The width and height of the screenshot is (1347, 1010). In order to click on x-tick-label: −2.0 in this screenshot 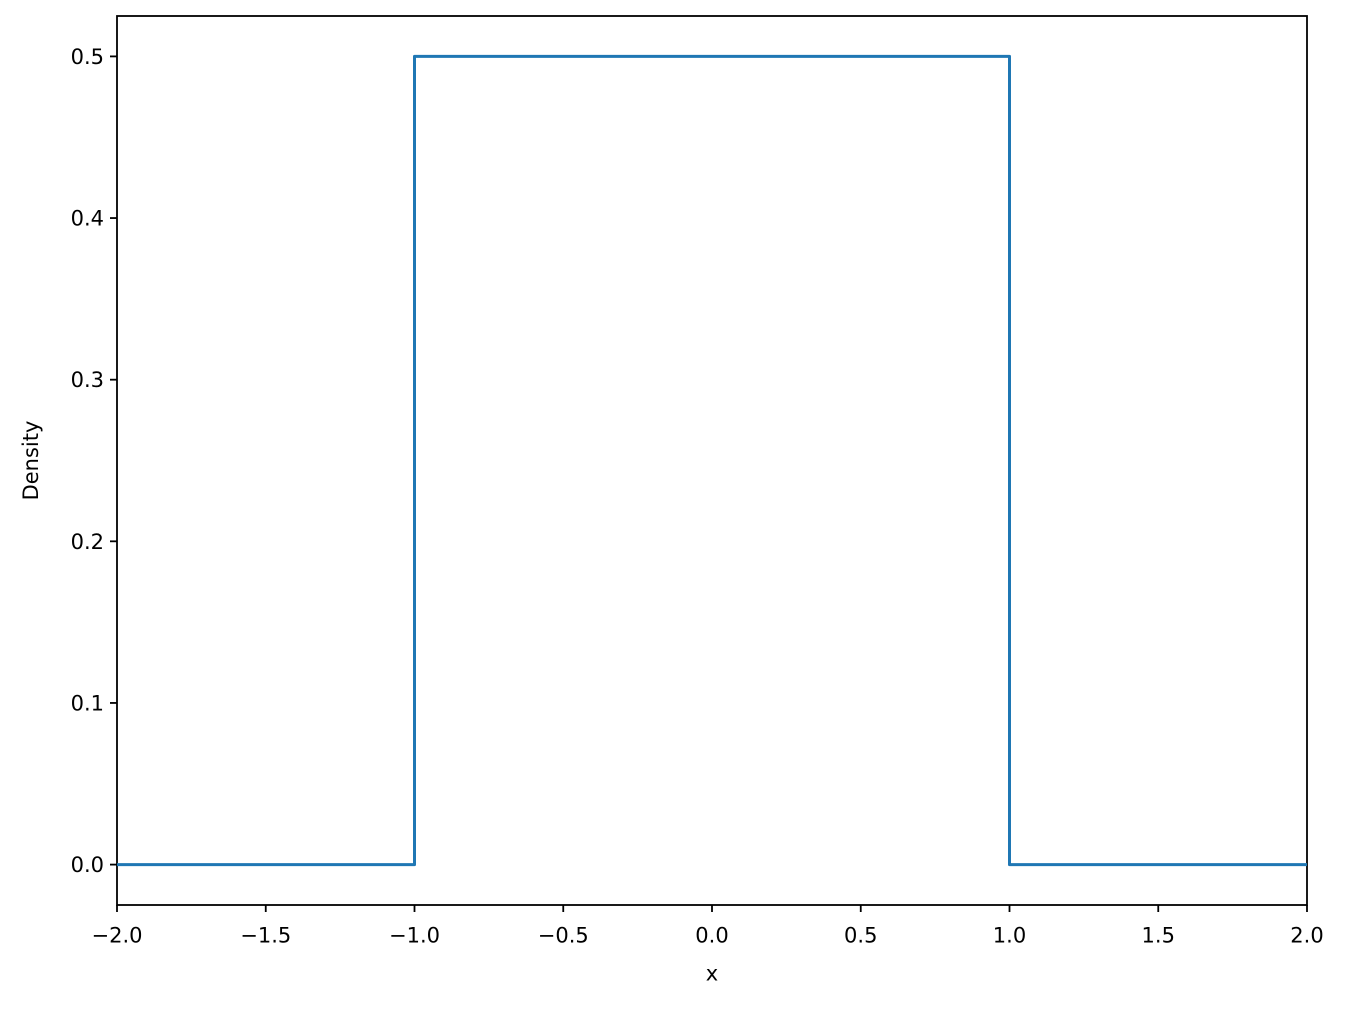, I will do `click(117, 936)`.